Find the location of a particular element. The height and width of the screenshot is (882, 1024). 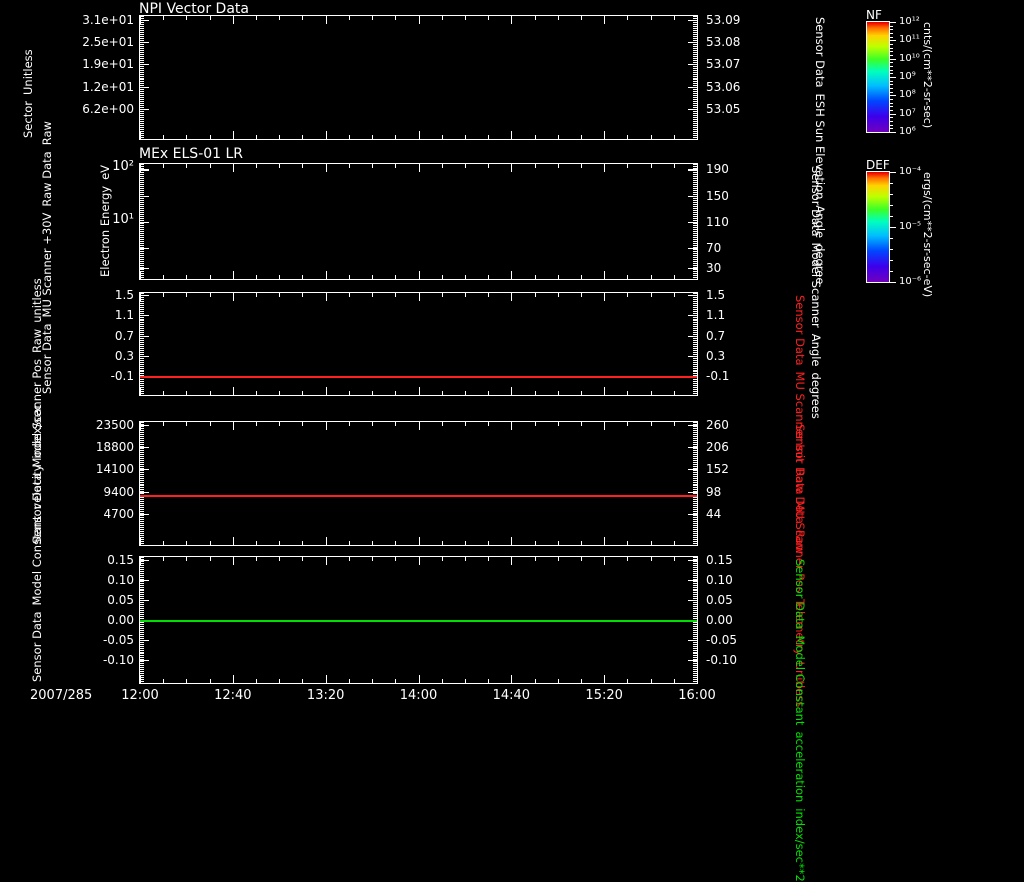

axis-title-line: acceleration is located at coordinates (800, 767).